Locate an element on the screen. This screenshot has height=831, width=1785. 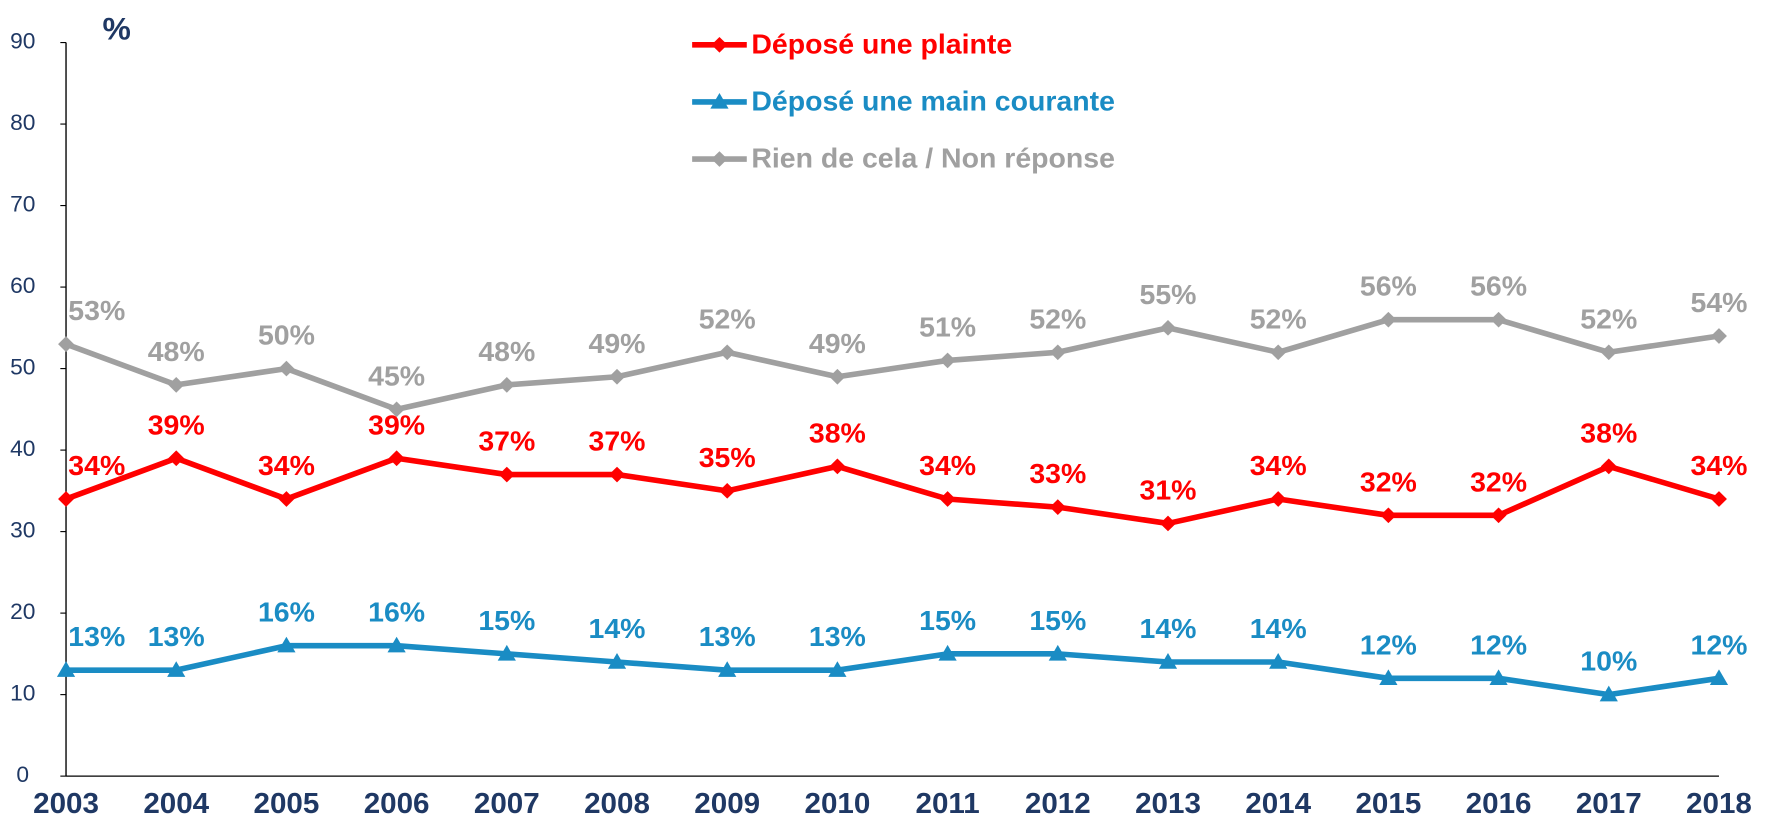
x-tick-label: 2008 is located at coordinates (617, 803).